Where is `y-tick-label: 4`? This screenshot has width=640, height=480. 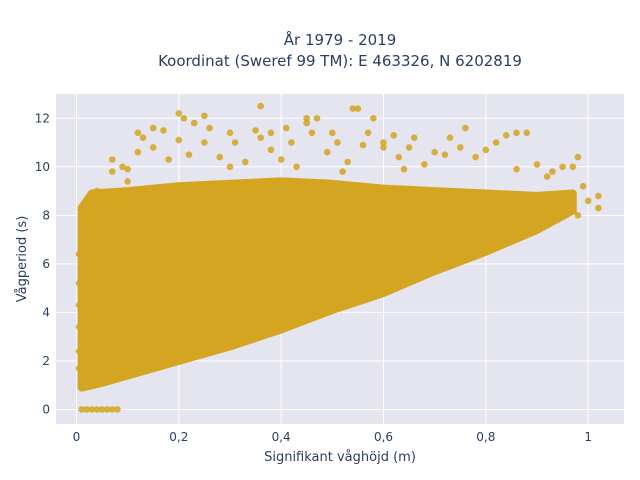 y-tick-label: 4 is located at coordinates (46, 312).